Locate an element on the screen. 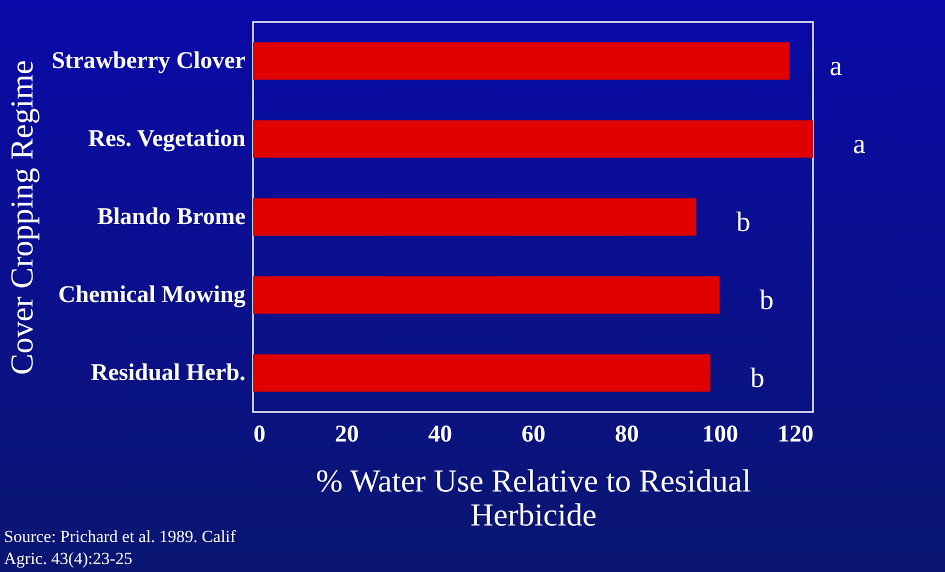  y-tick-label: Chemical Mowing is located at coordinates (152, 295).